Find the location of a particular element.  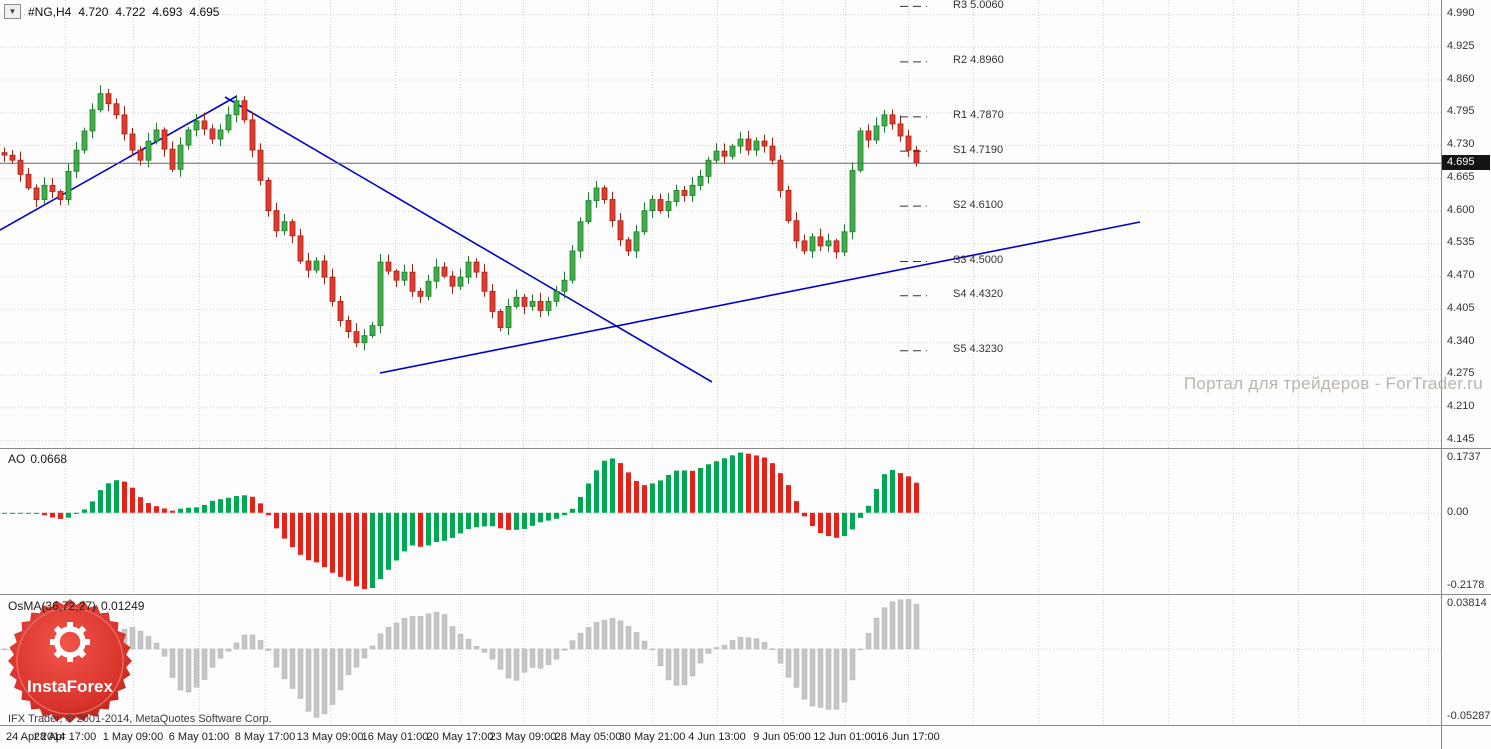

price-tick: 4.470 is located at coordinates (1461, 275).